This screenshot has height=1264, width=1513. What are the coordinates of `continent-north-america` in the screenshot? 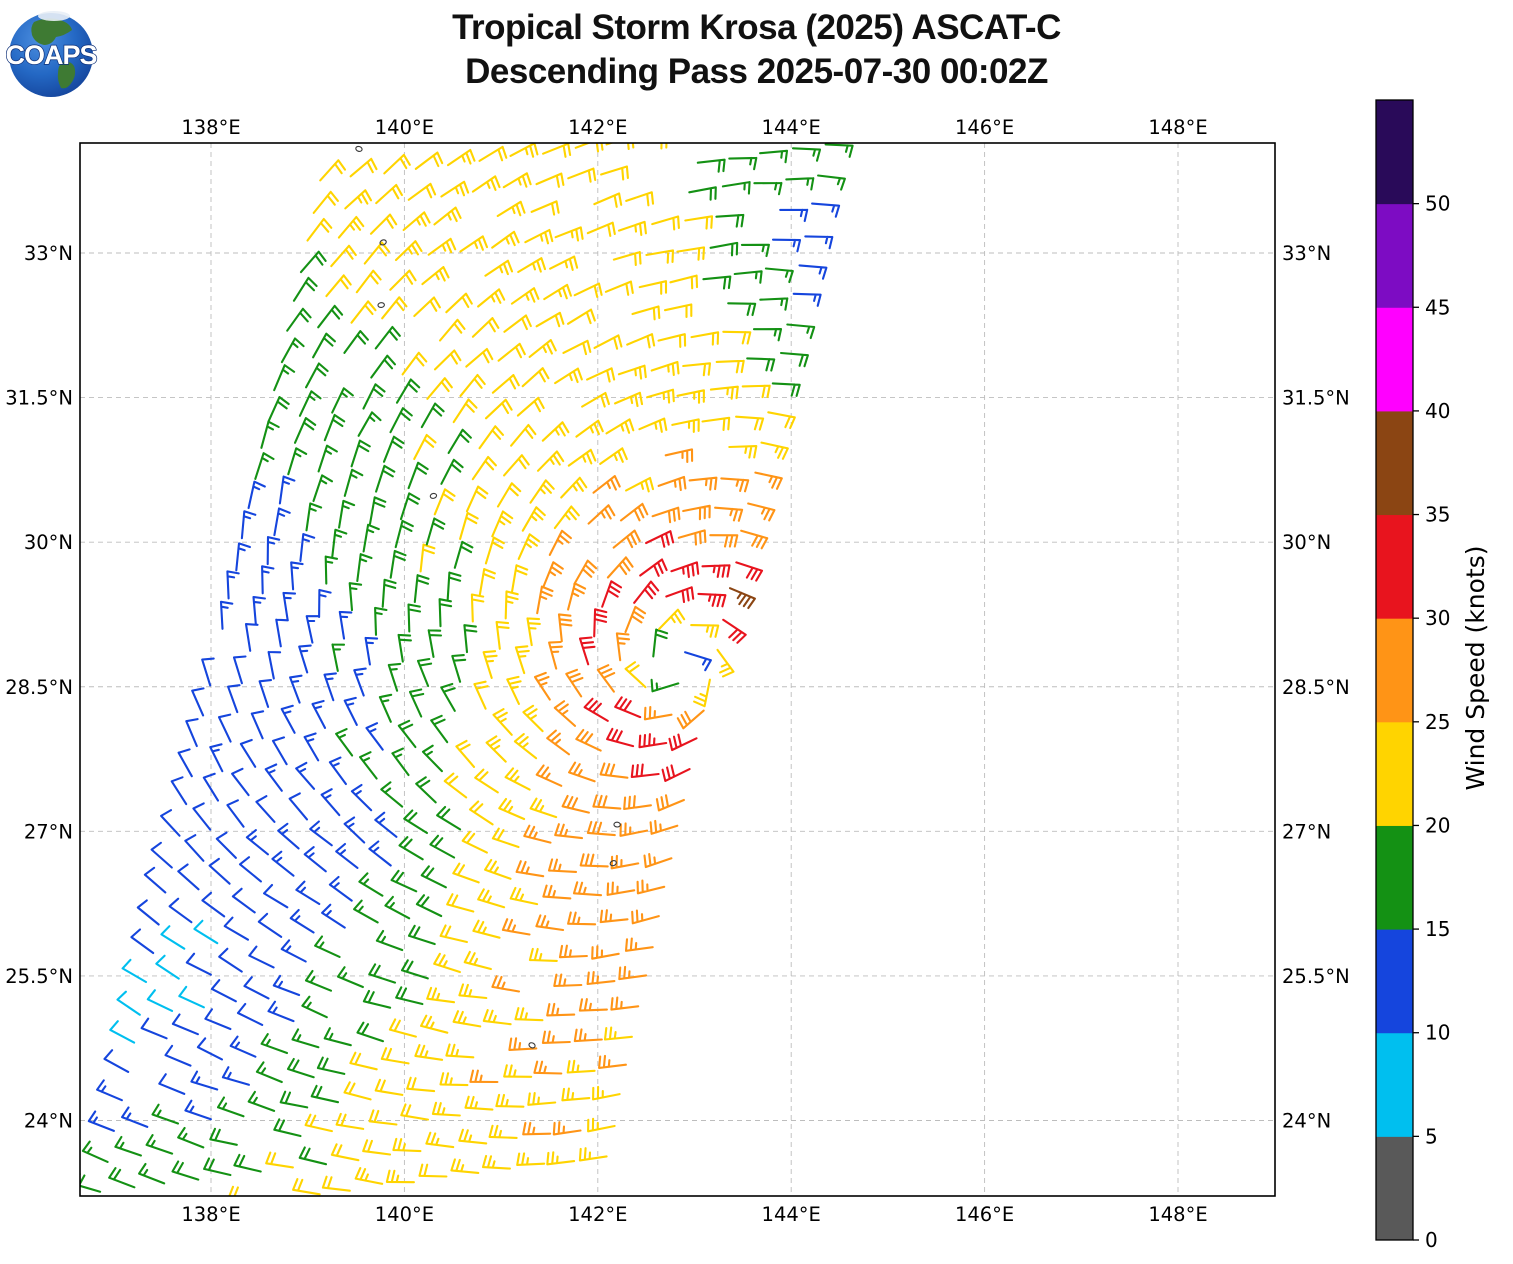 It's located at (51, 31).